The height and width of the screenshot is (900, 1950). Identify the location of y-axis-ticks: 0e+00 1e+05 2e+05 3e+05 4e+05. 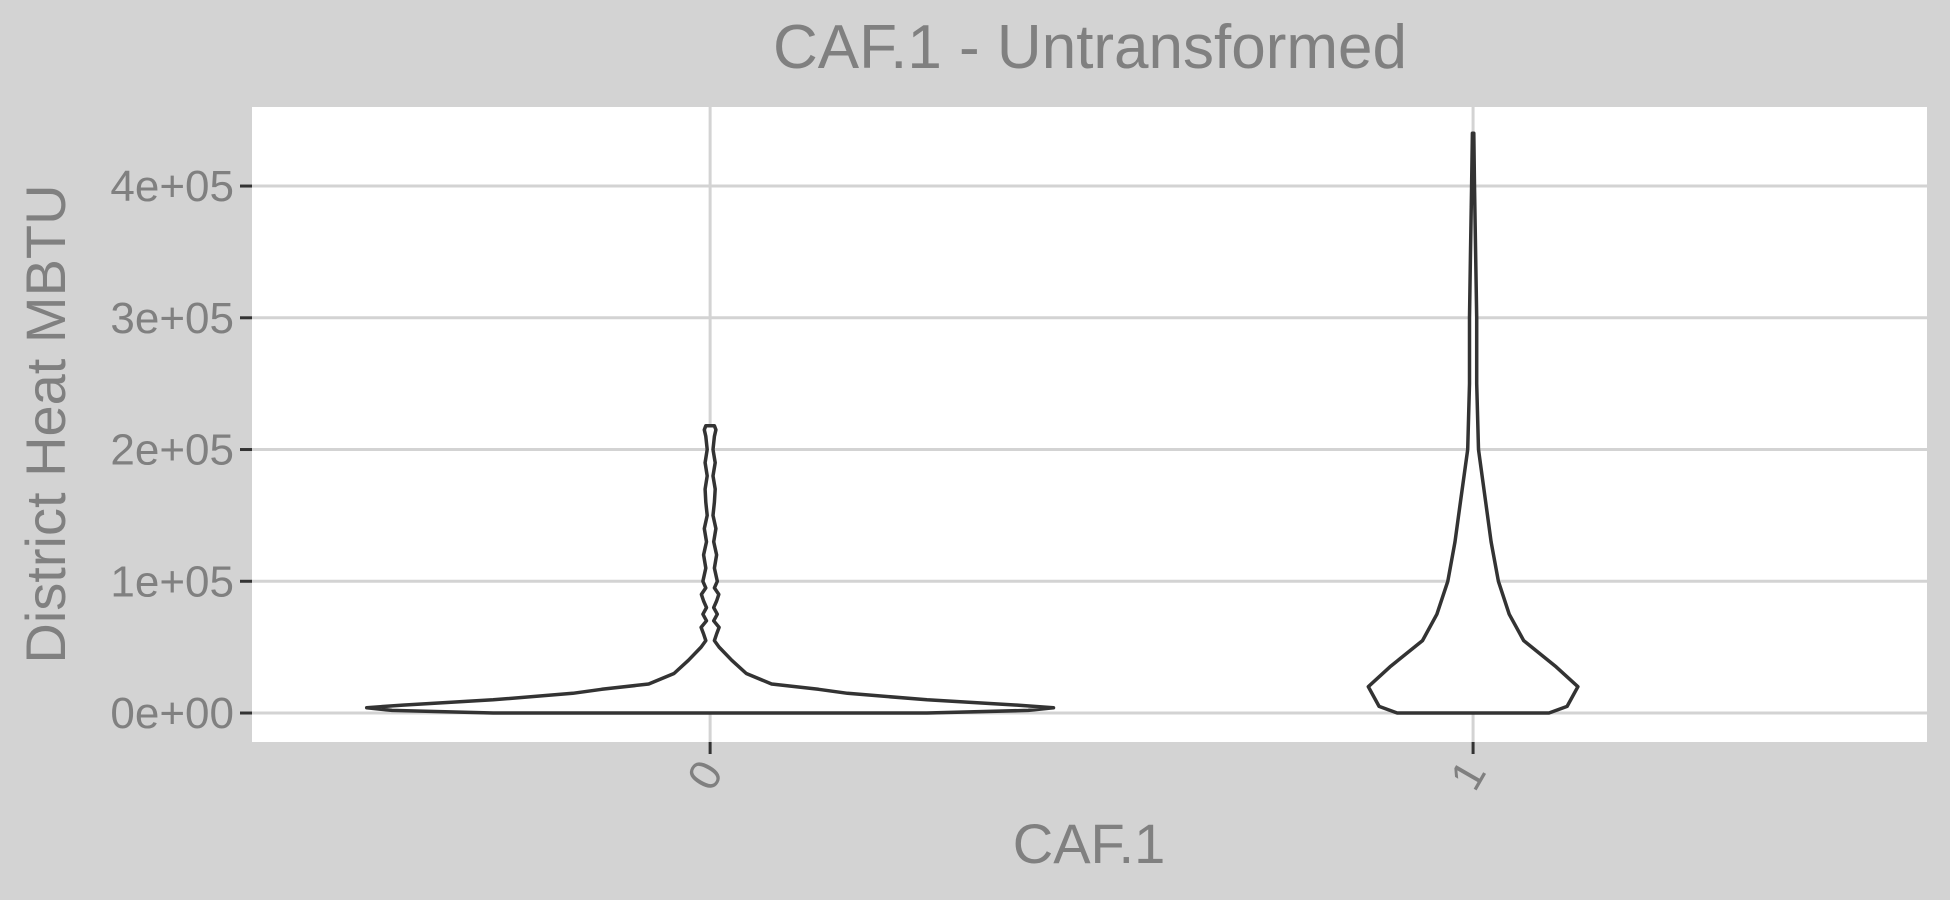
(181, 450).